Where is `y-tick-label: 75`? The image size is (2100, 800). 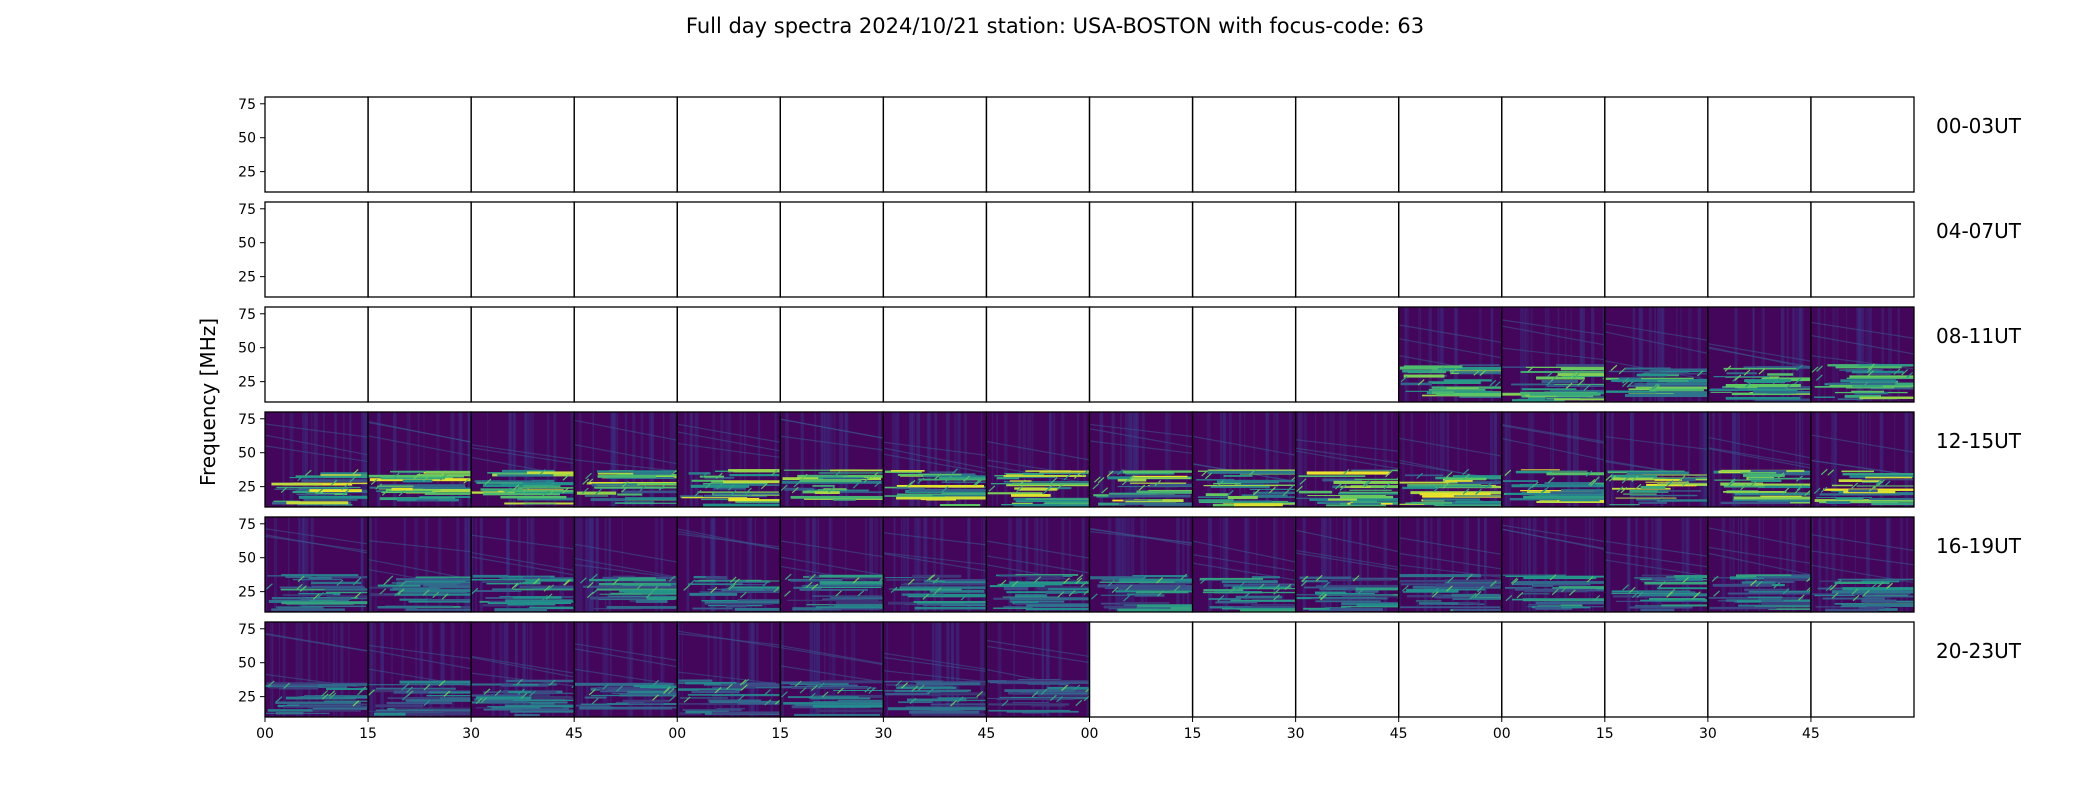
y-tick-label: 75 is located at coordinates (247, 105).